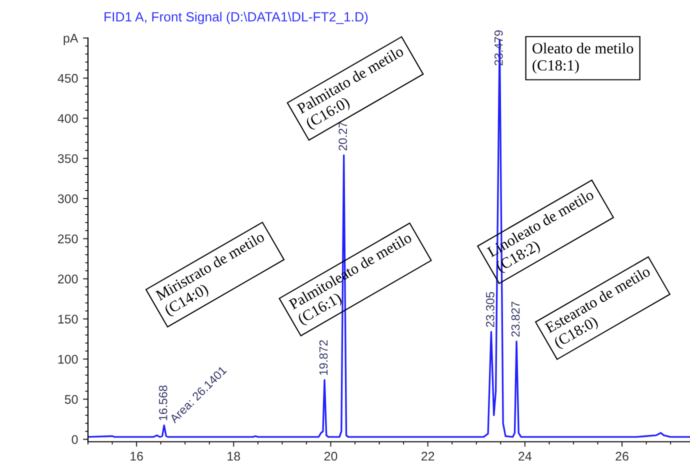  What do you see at coordinates (68, 359) in the screenshot?
I see `y-tick-label: 100` at bounding box center [68, 359].